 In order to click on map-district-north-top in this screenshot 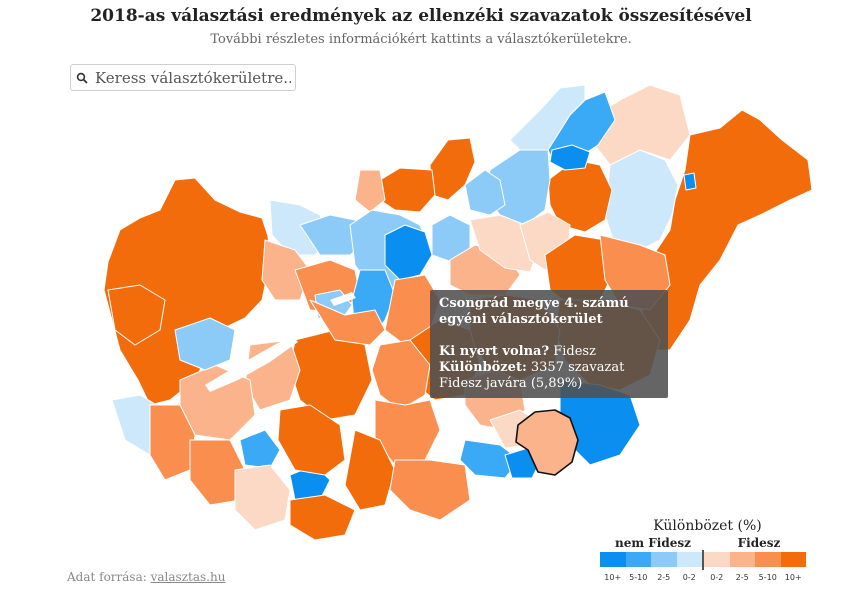, I will do `click(547, 117)`.